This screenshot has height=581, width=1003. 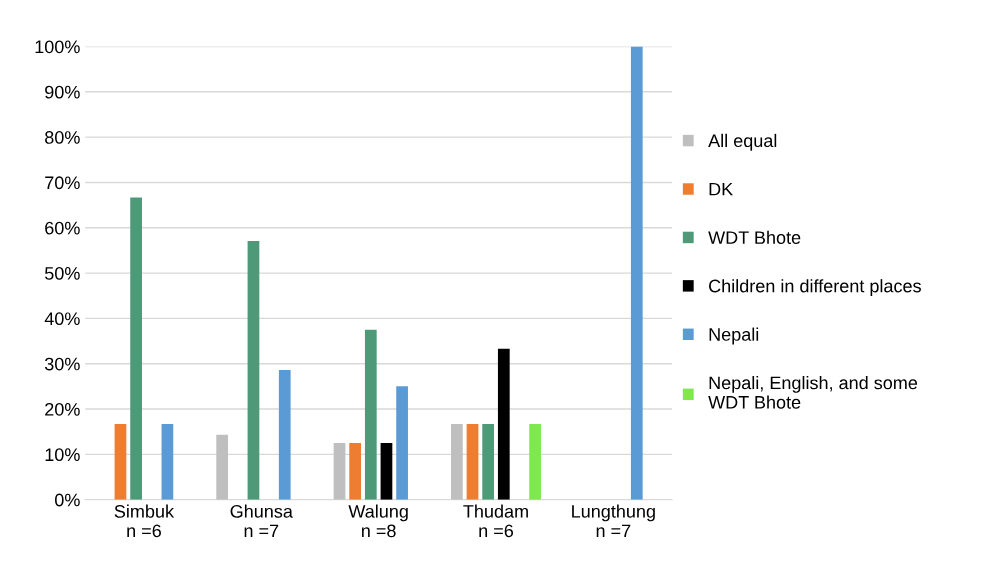 What do you see at coordinates (57, 47) in the screenshot?
I see `y-tick-label: 100%` at bounding box center [57, 47].